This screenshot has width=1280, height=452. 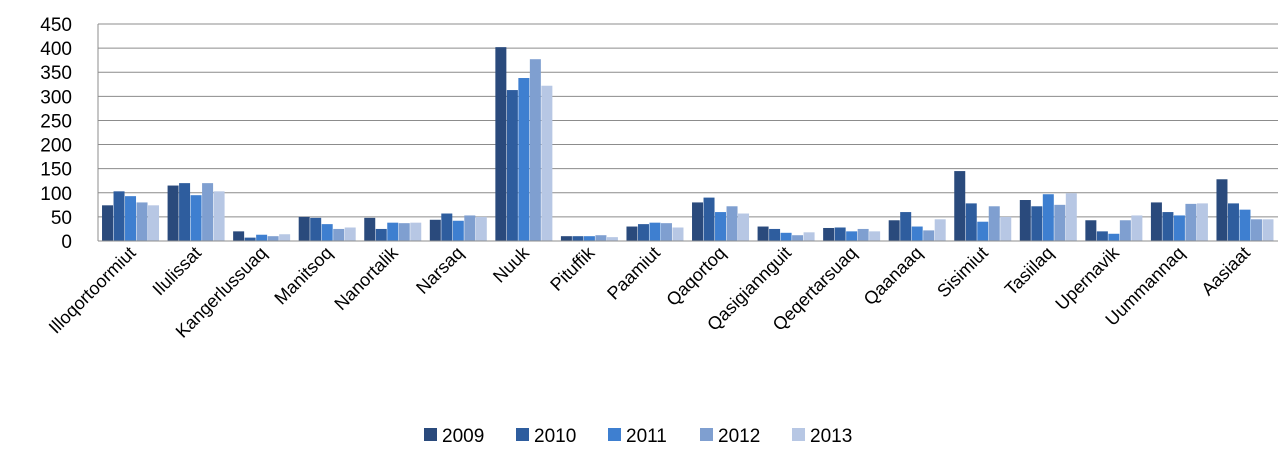 What do you see at coordinates (646, 436) in the screenshot?
I see `legend-label: 2011` at bounding box center [646, 436].